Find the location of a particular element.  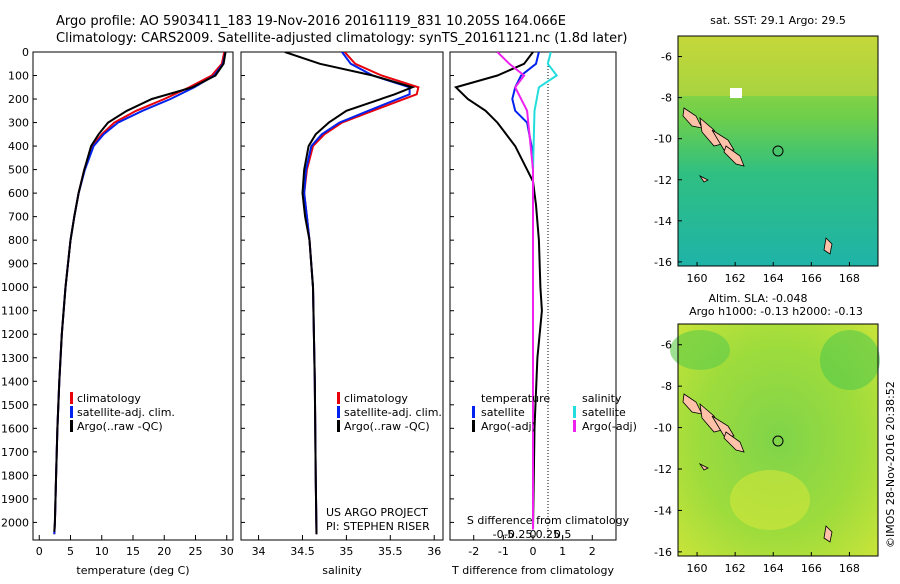

x-tick-label: 34.5 is located at coordinates (302, 551).